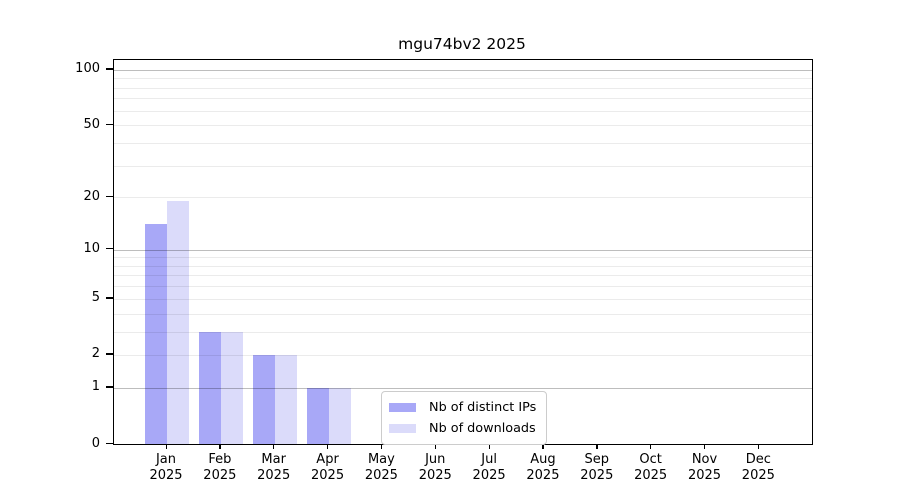 The height and width of the screenshot is (500, 900). Describe the element at coordinates (95, 298) in the screenshot. I see `y-tick-label-5: 5` at that location.